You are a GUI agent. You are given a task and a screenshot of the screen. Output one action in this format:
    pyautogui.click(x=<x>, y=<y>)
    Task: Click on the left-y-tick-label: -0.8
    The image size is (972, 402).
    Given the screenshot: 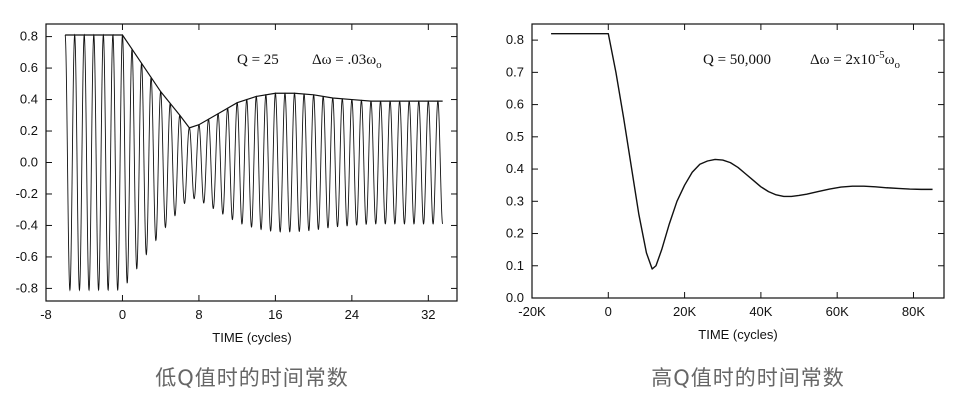 What is the action you would take?
    pyautogui.click(x=27, y=287)
    